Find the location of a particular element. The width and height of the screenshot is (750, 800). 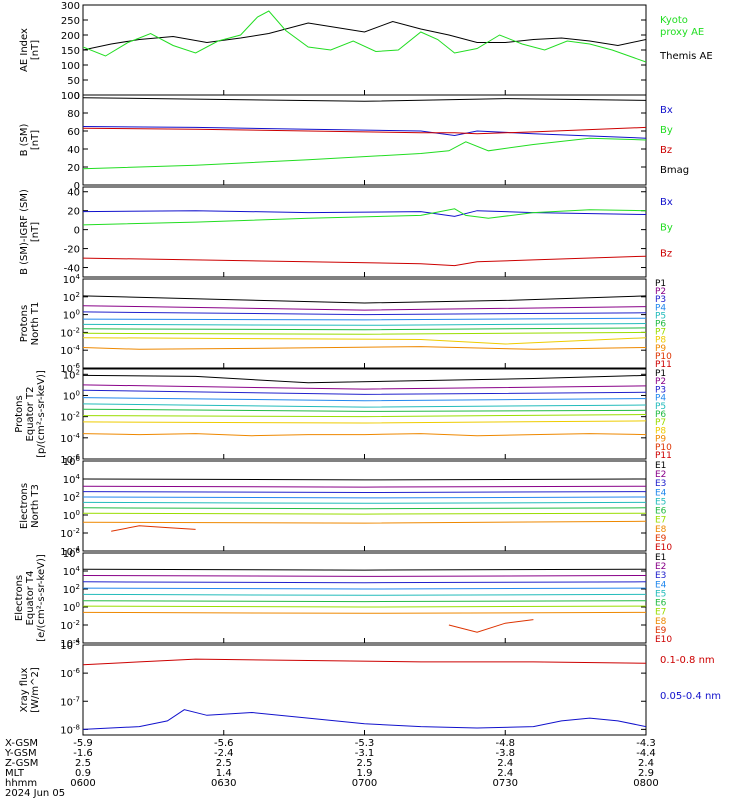

panel-7-series-e3 is located at coordinates (364, 582).